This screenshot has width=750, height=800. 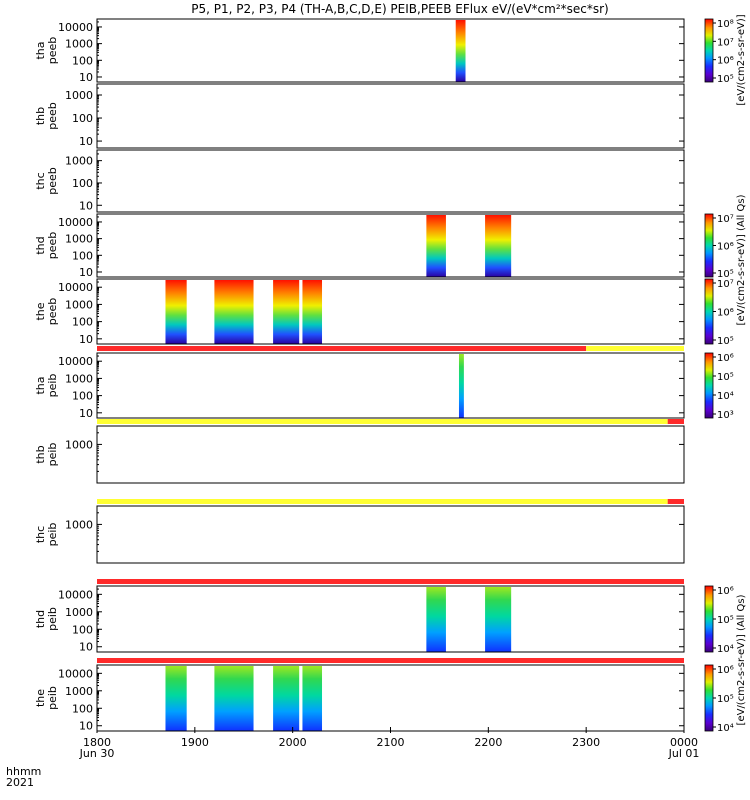 I want to click on panel-tha-peeb: 10 100 1000 10000 tha peeb 10⁵ 10⁶ 10⁷ 10⁸, so click(x=384, y=51).